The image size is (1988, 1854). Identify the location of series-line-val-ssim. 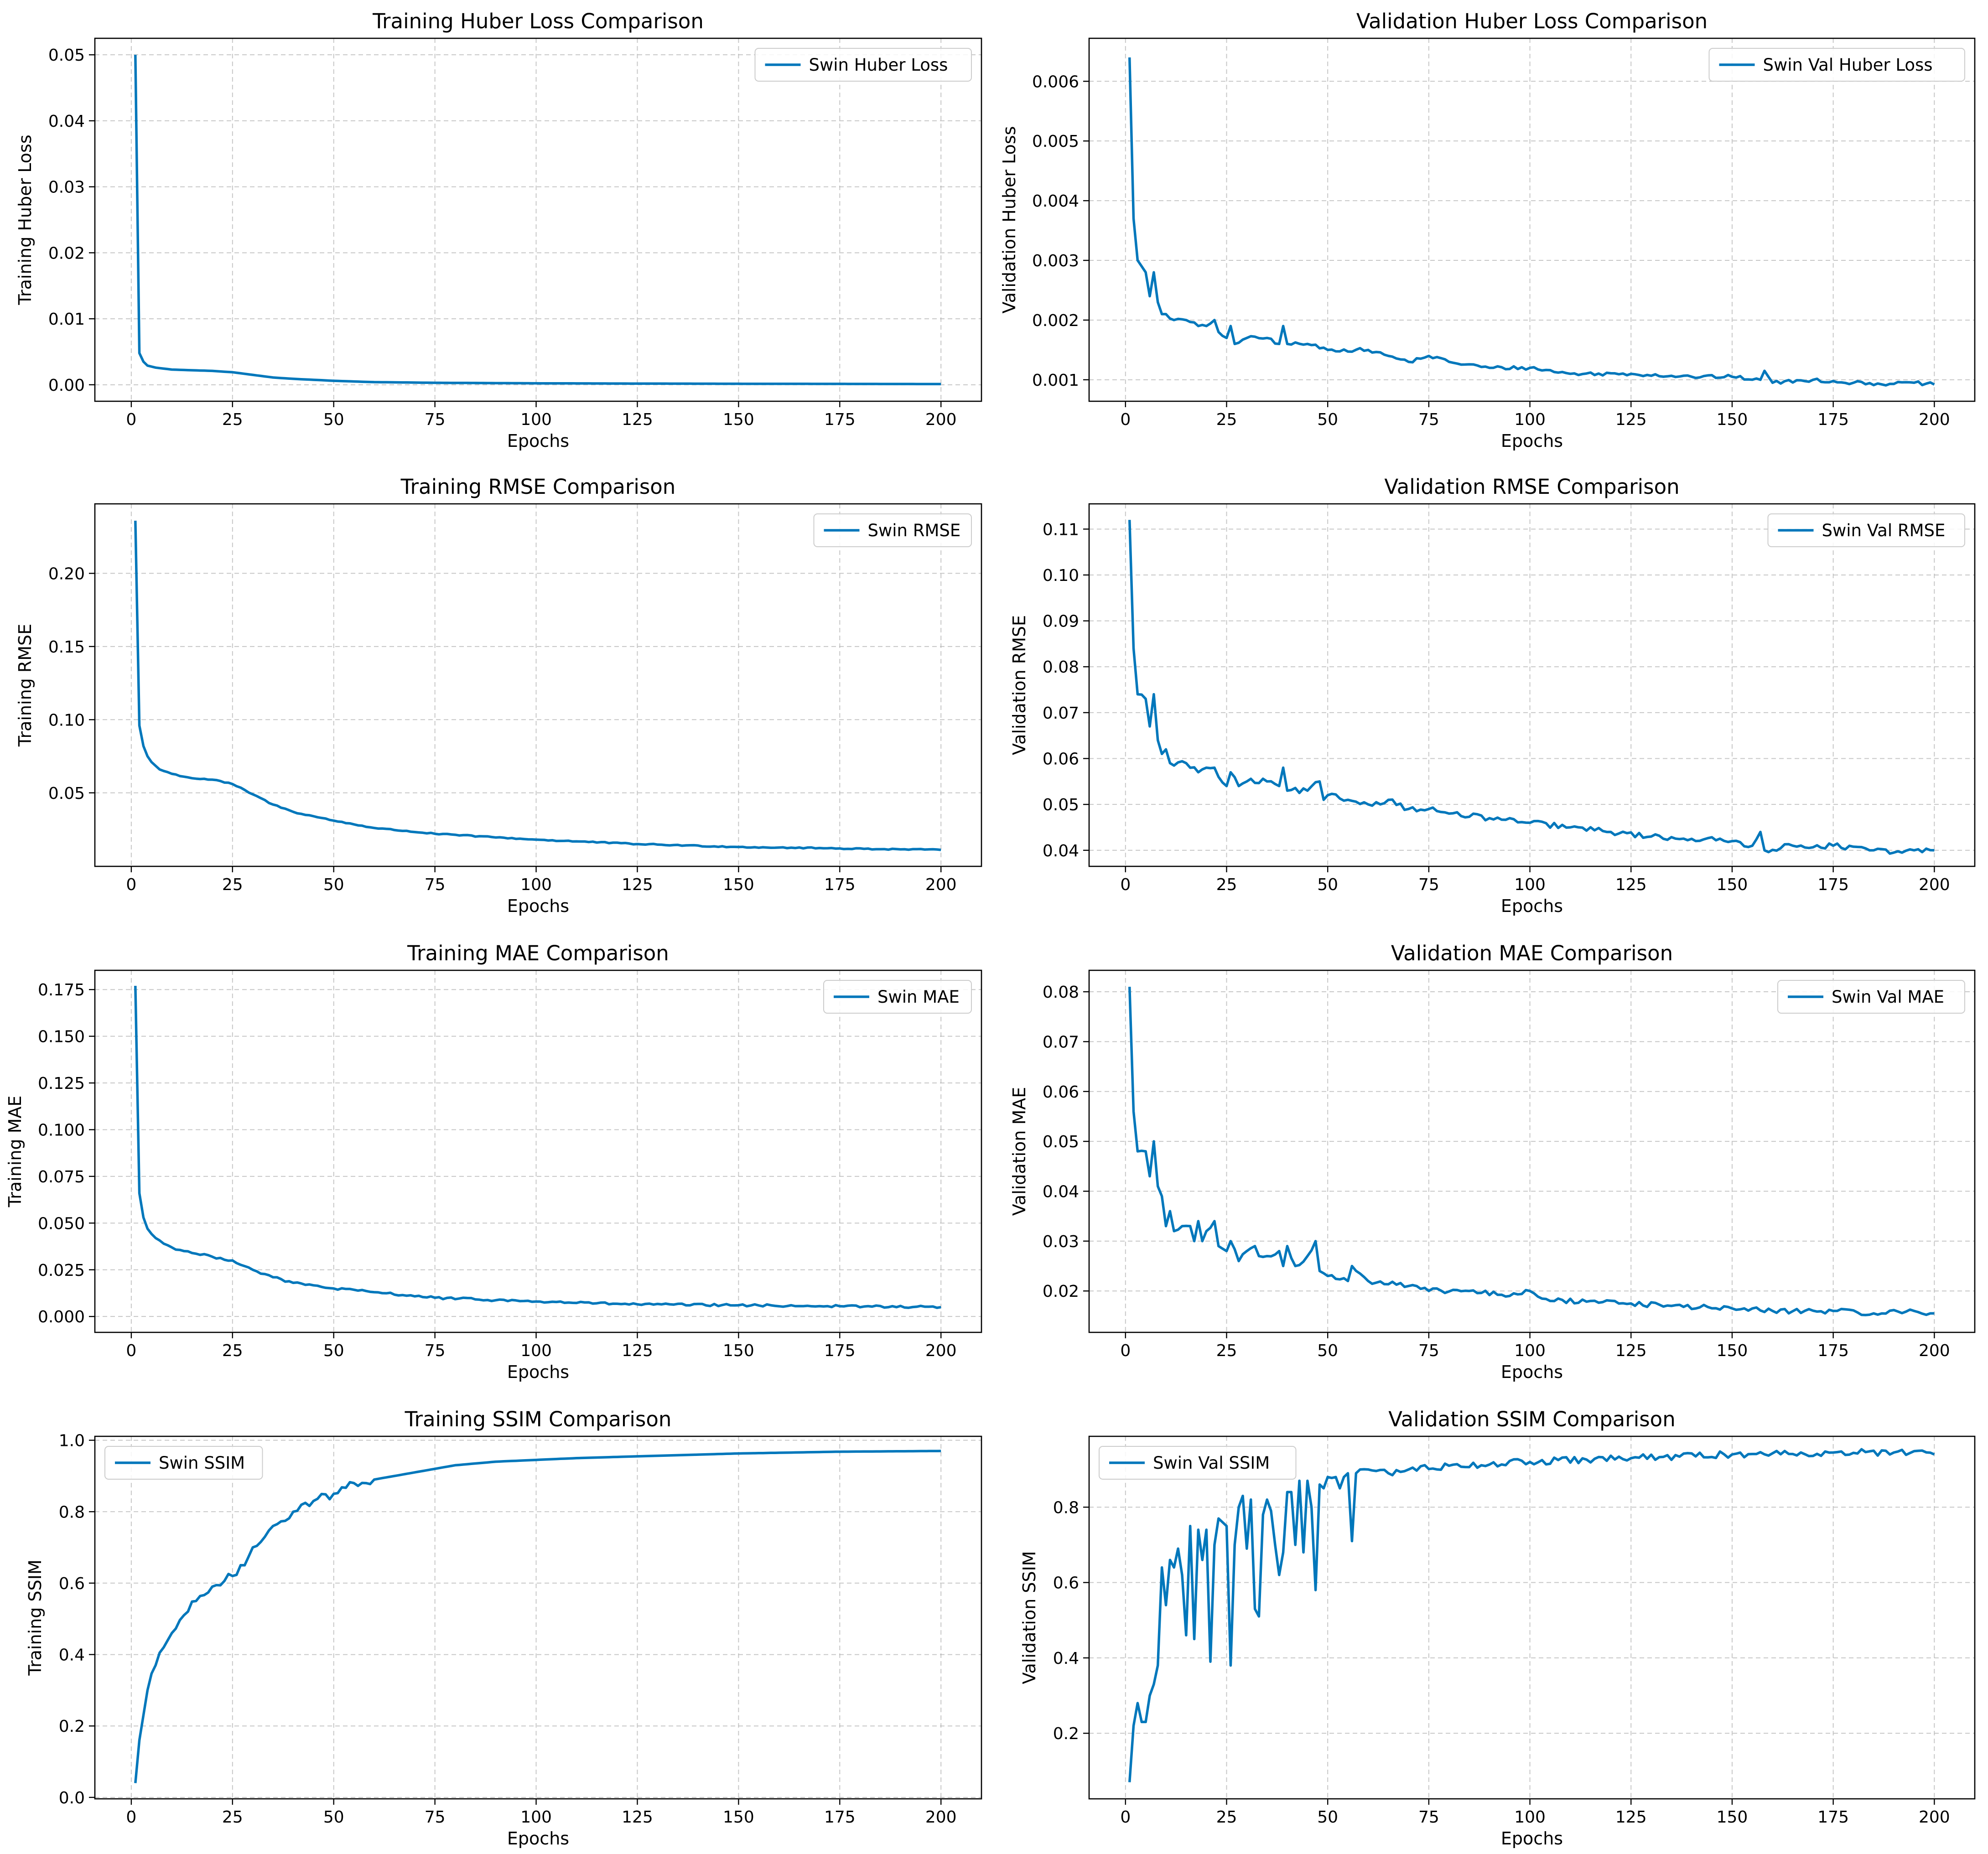
(1531, 1615).